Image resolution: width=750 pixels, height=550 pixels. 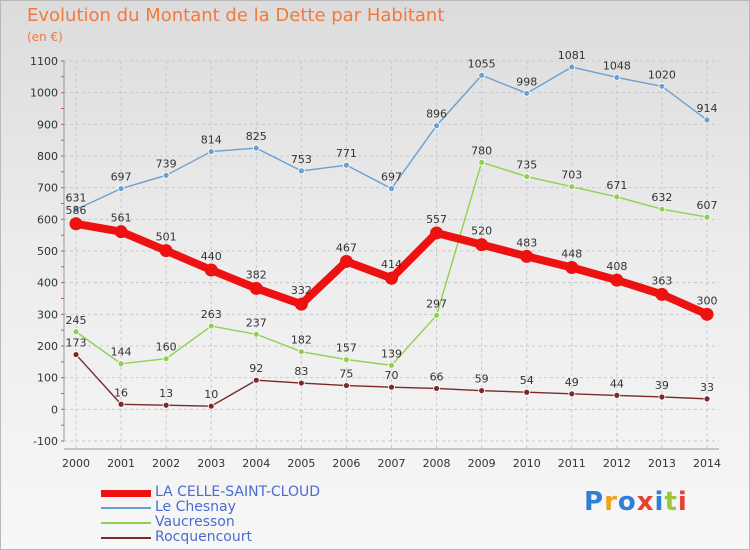 I want to click on data-label-la-celle-saint-cloud: 467, so click(x=346, y=247).